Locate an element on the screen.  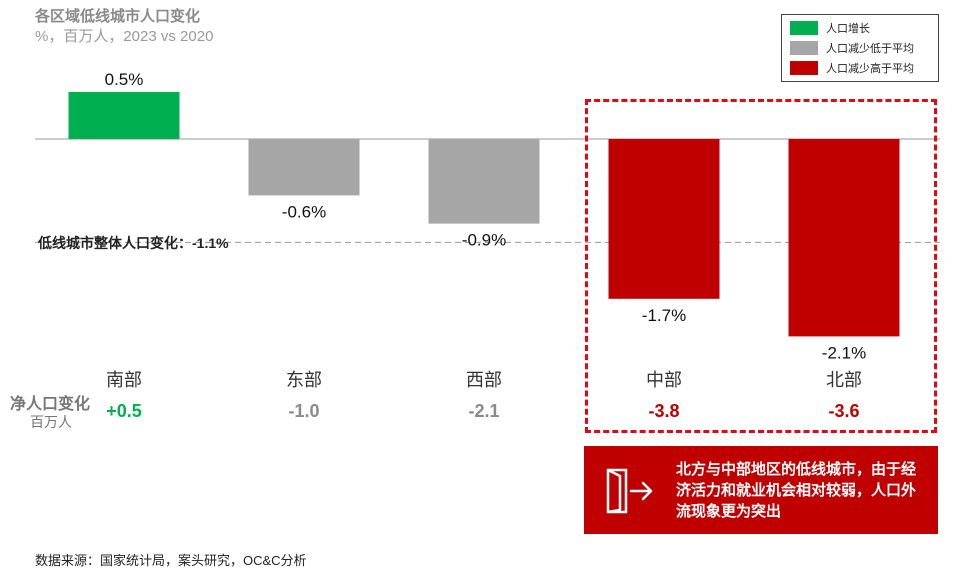
legend-label: 人口增长 is located at coordinates (848, 29).